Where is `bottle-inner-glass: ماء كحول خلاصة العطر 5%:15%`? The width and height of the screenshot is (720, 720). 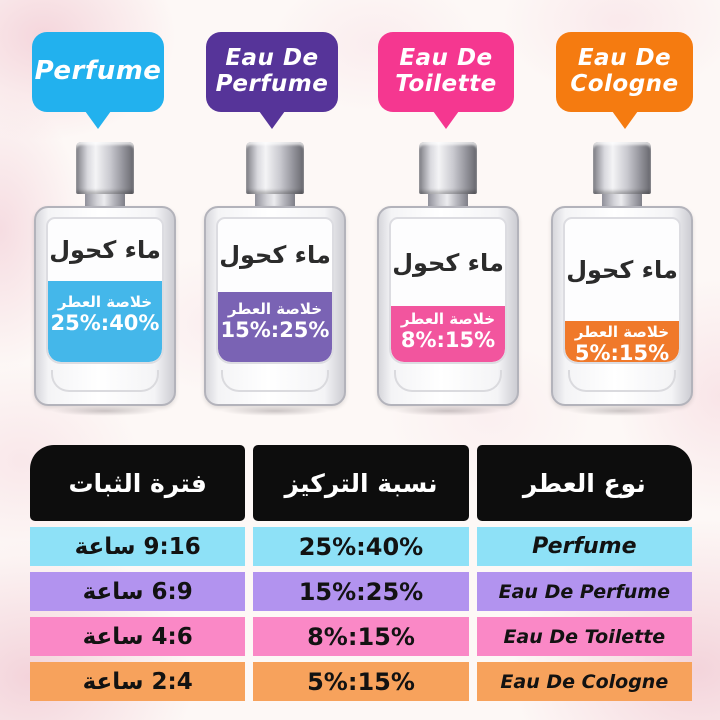 bottle-inner-glass: ماء كحول خلاصة العطر 5%:15% is located at coordinates (622, 290).